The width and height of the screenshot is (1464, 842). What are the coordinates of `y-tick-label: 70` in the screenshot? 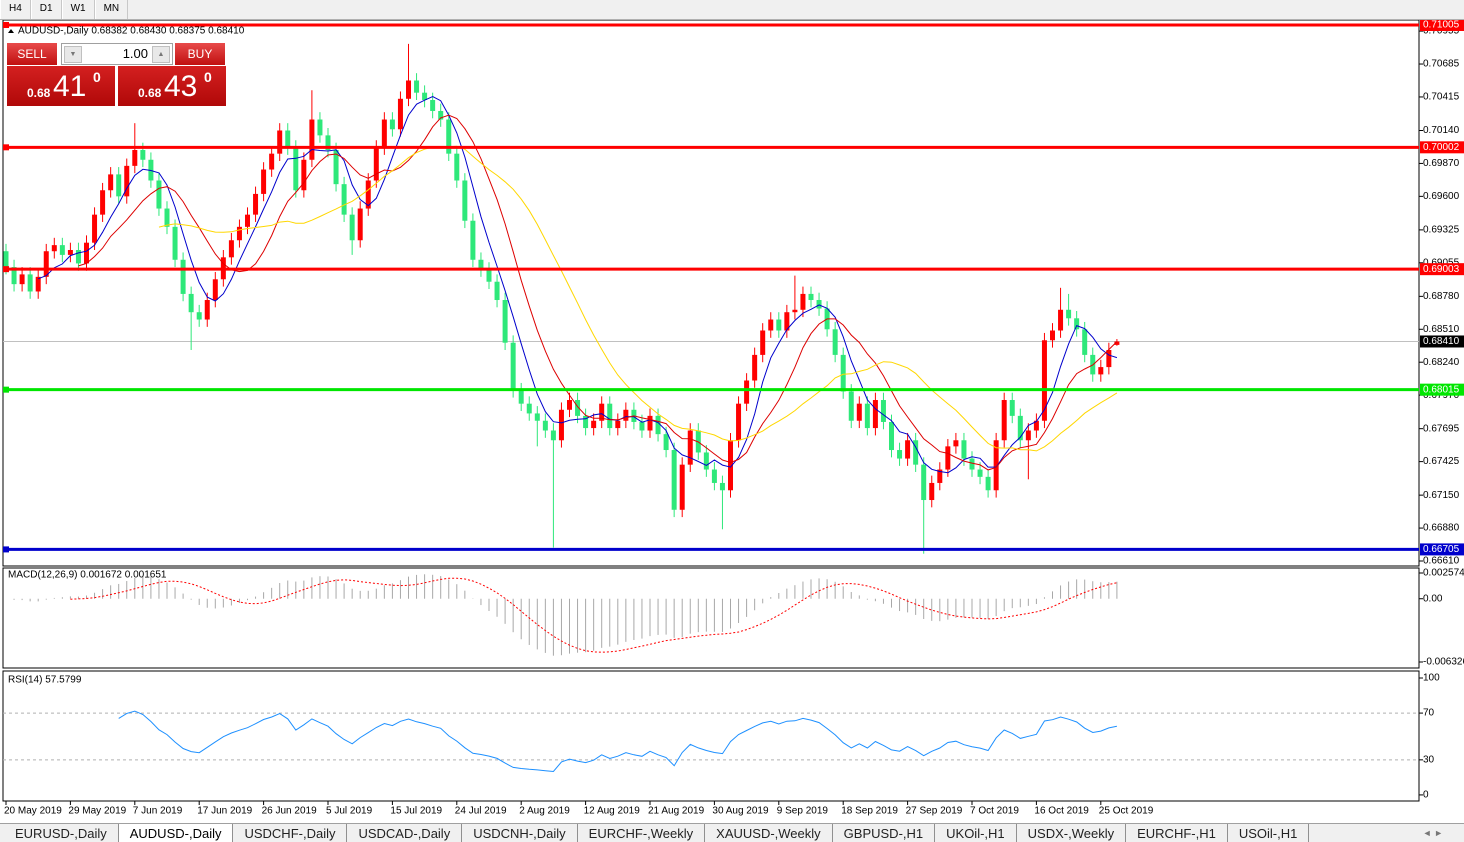 It's located at (1429, 713).